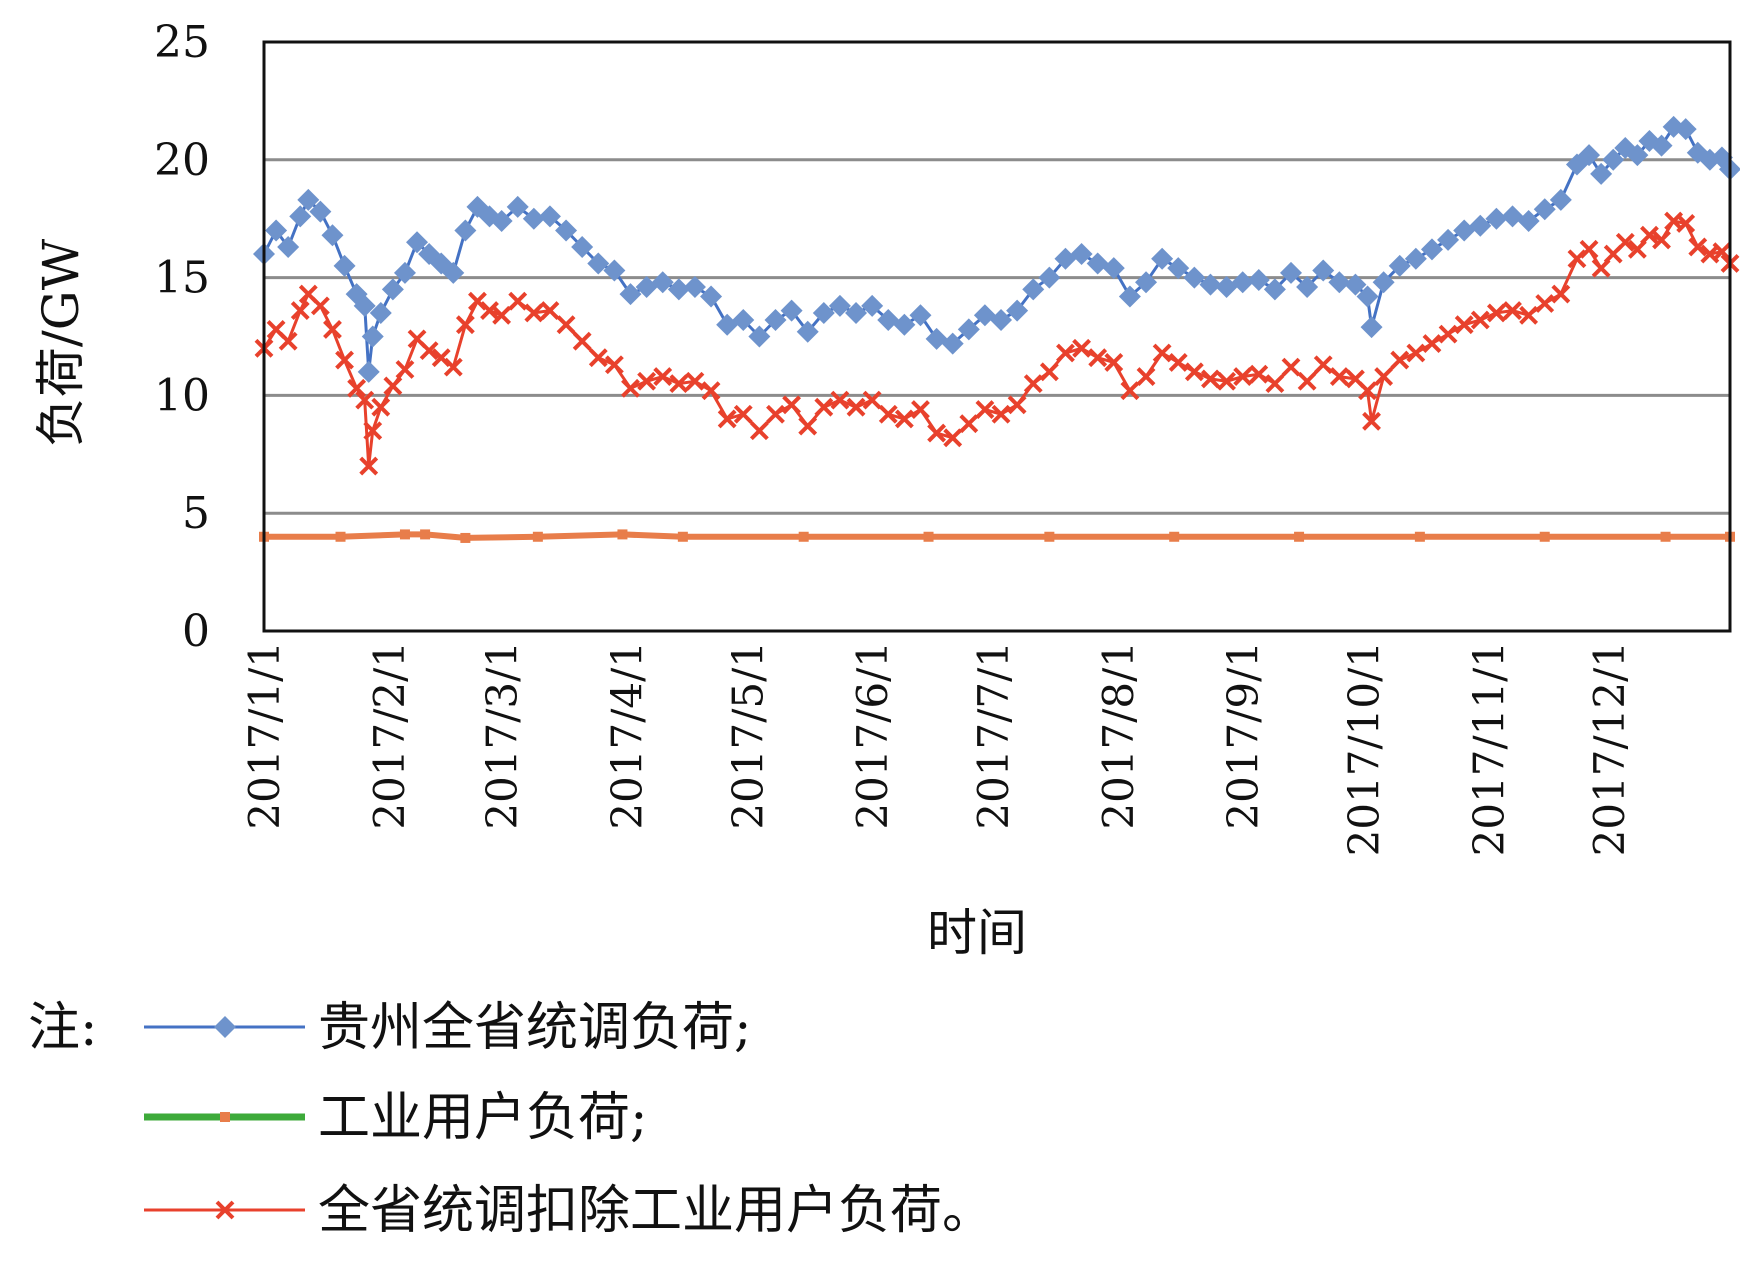  What do you see at coordinates (225, 1210) in the screenshot?
I see `legend-item-net-load-marker` at bounding box center [225, 1210].